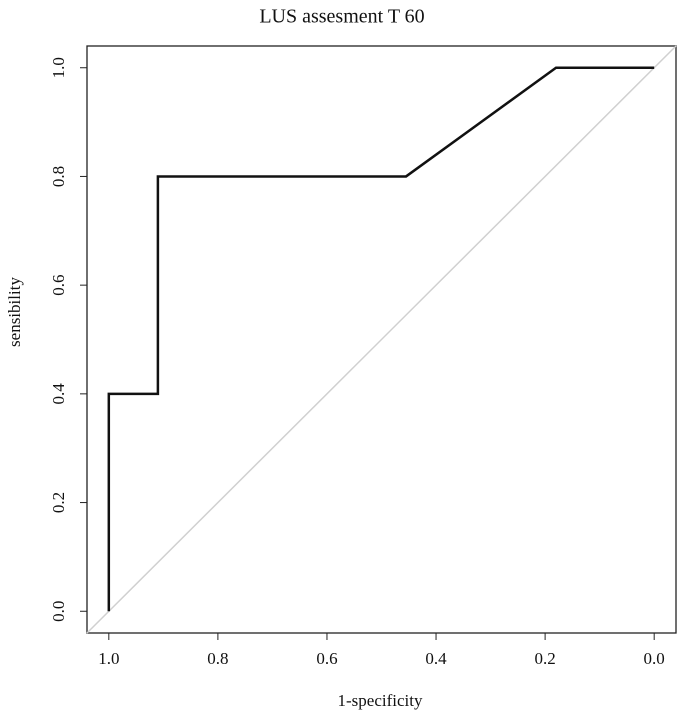 Image resolution: width=685 pixels, height=720 pixels. What do you see at coordinates (108, 658) in the screenshot?
I see `x-tick-label: 1.0` at bounding box center [108, 658].